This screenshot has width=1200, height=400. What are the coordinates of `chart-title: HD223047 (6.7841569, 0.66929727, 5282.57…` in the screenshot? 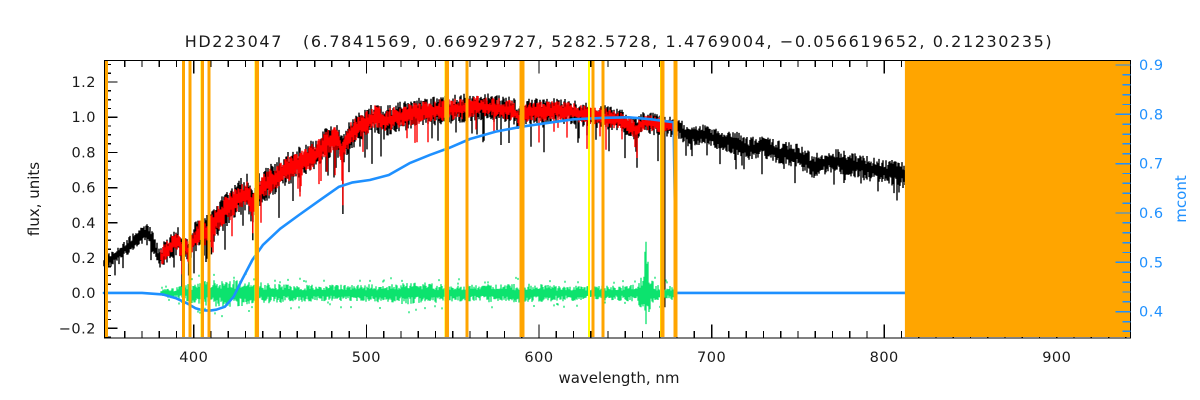 It's located at (619, 41).